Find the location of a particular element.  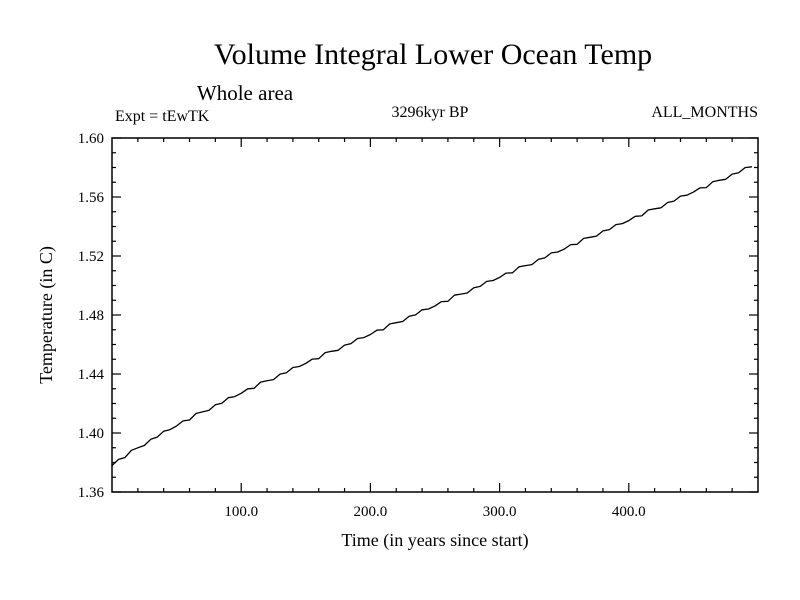

x-tick-label: 300.0 is located at coordinates (500, 512).